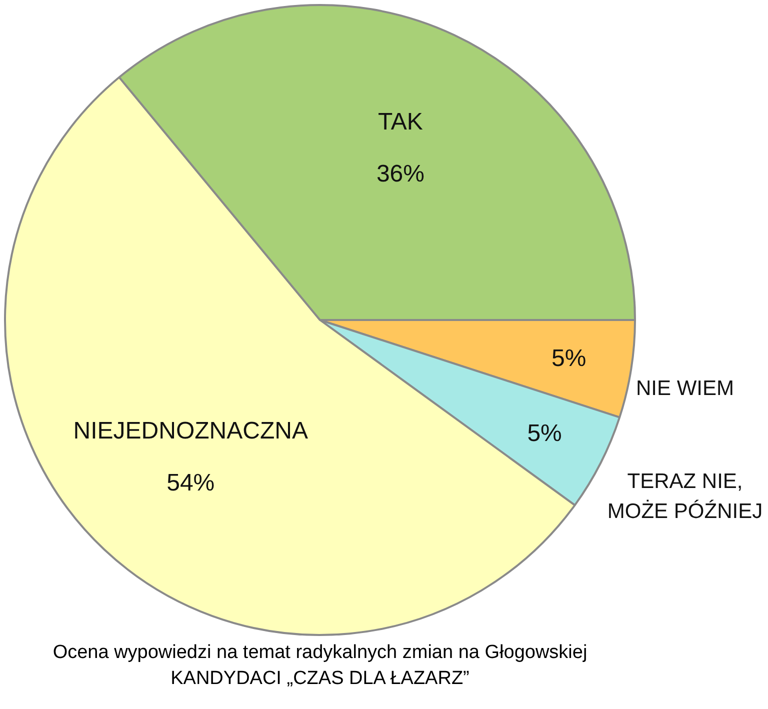  Describe the element at coordinates (190, 430) in the screenshot. I see `slice-label: NIEJEDNOZNACZNA` at that location.